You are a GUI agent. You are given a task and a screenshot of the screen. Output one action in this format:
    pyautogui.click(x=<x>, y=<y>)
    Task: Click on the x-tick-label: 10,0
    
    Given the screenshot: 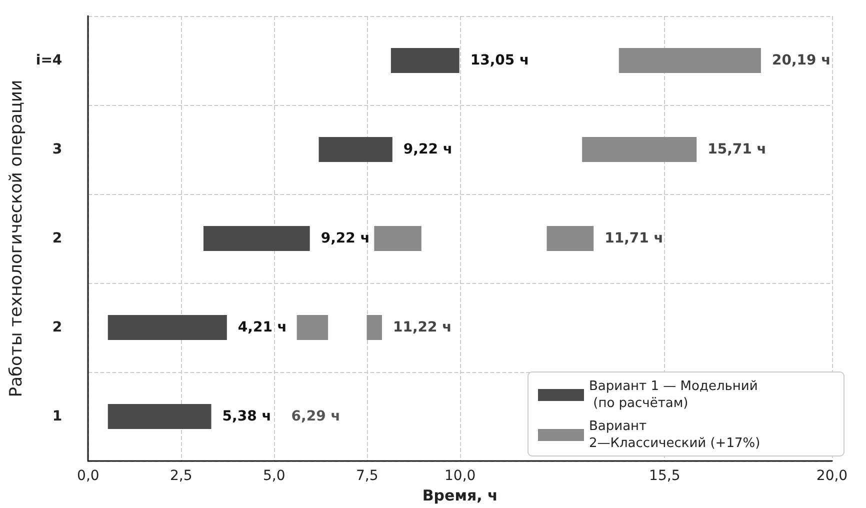 What is the action you would take?
    pyautogui.click(x=460, y=476)
    